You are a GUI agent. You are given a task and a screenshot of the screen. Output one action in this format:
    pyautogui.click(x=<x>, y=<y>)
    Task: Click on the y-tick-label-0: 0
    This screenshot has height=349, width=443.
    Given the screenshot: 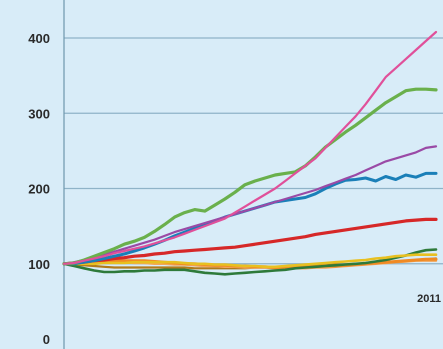 What is the action you would take?
    pyautogui.click(x=46, y=339)
    